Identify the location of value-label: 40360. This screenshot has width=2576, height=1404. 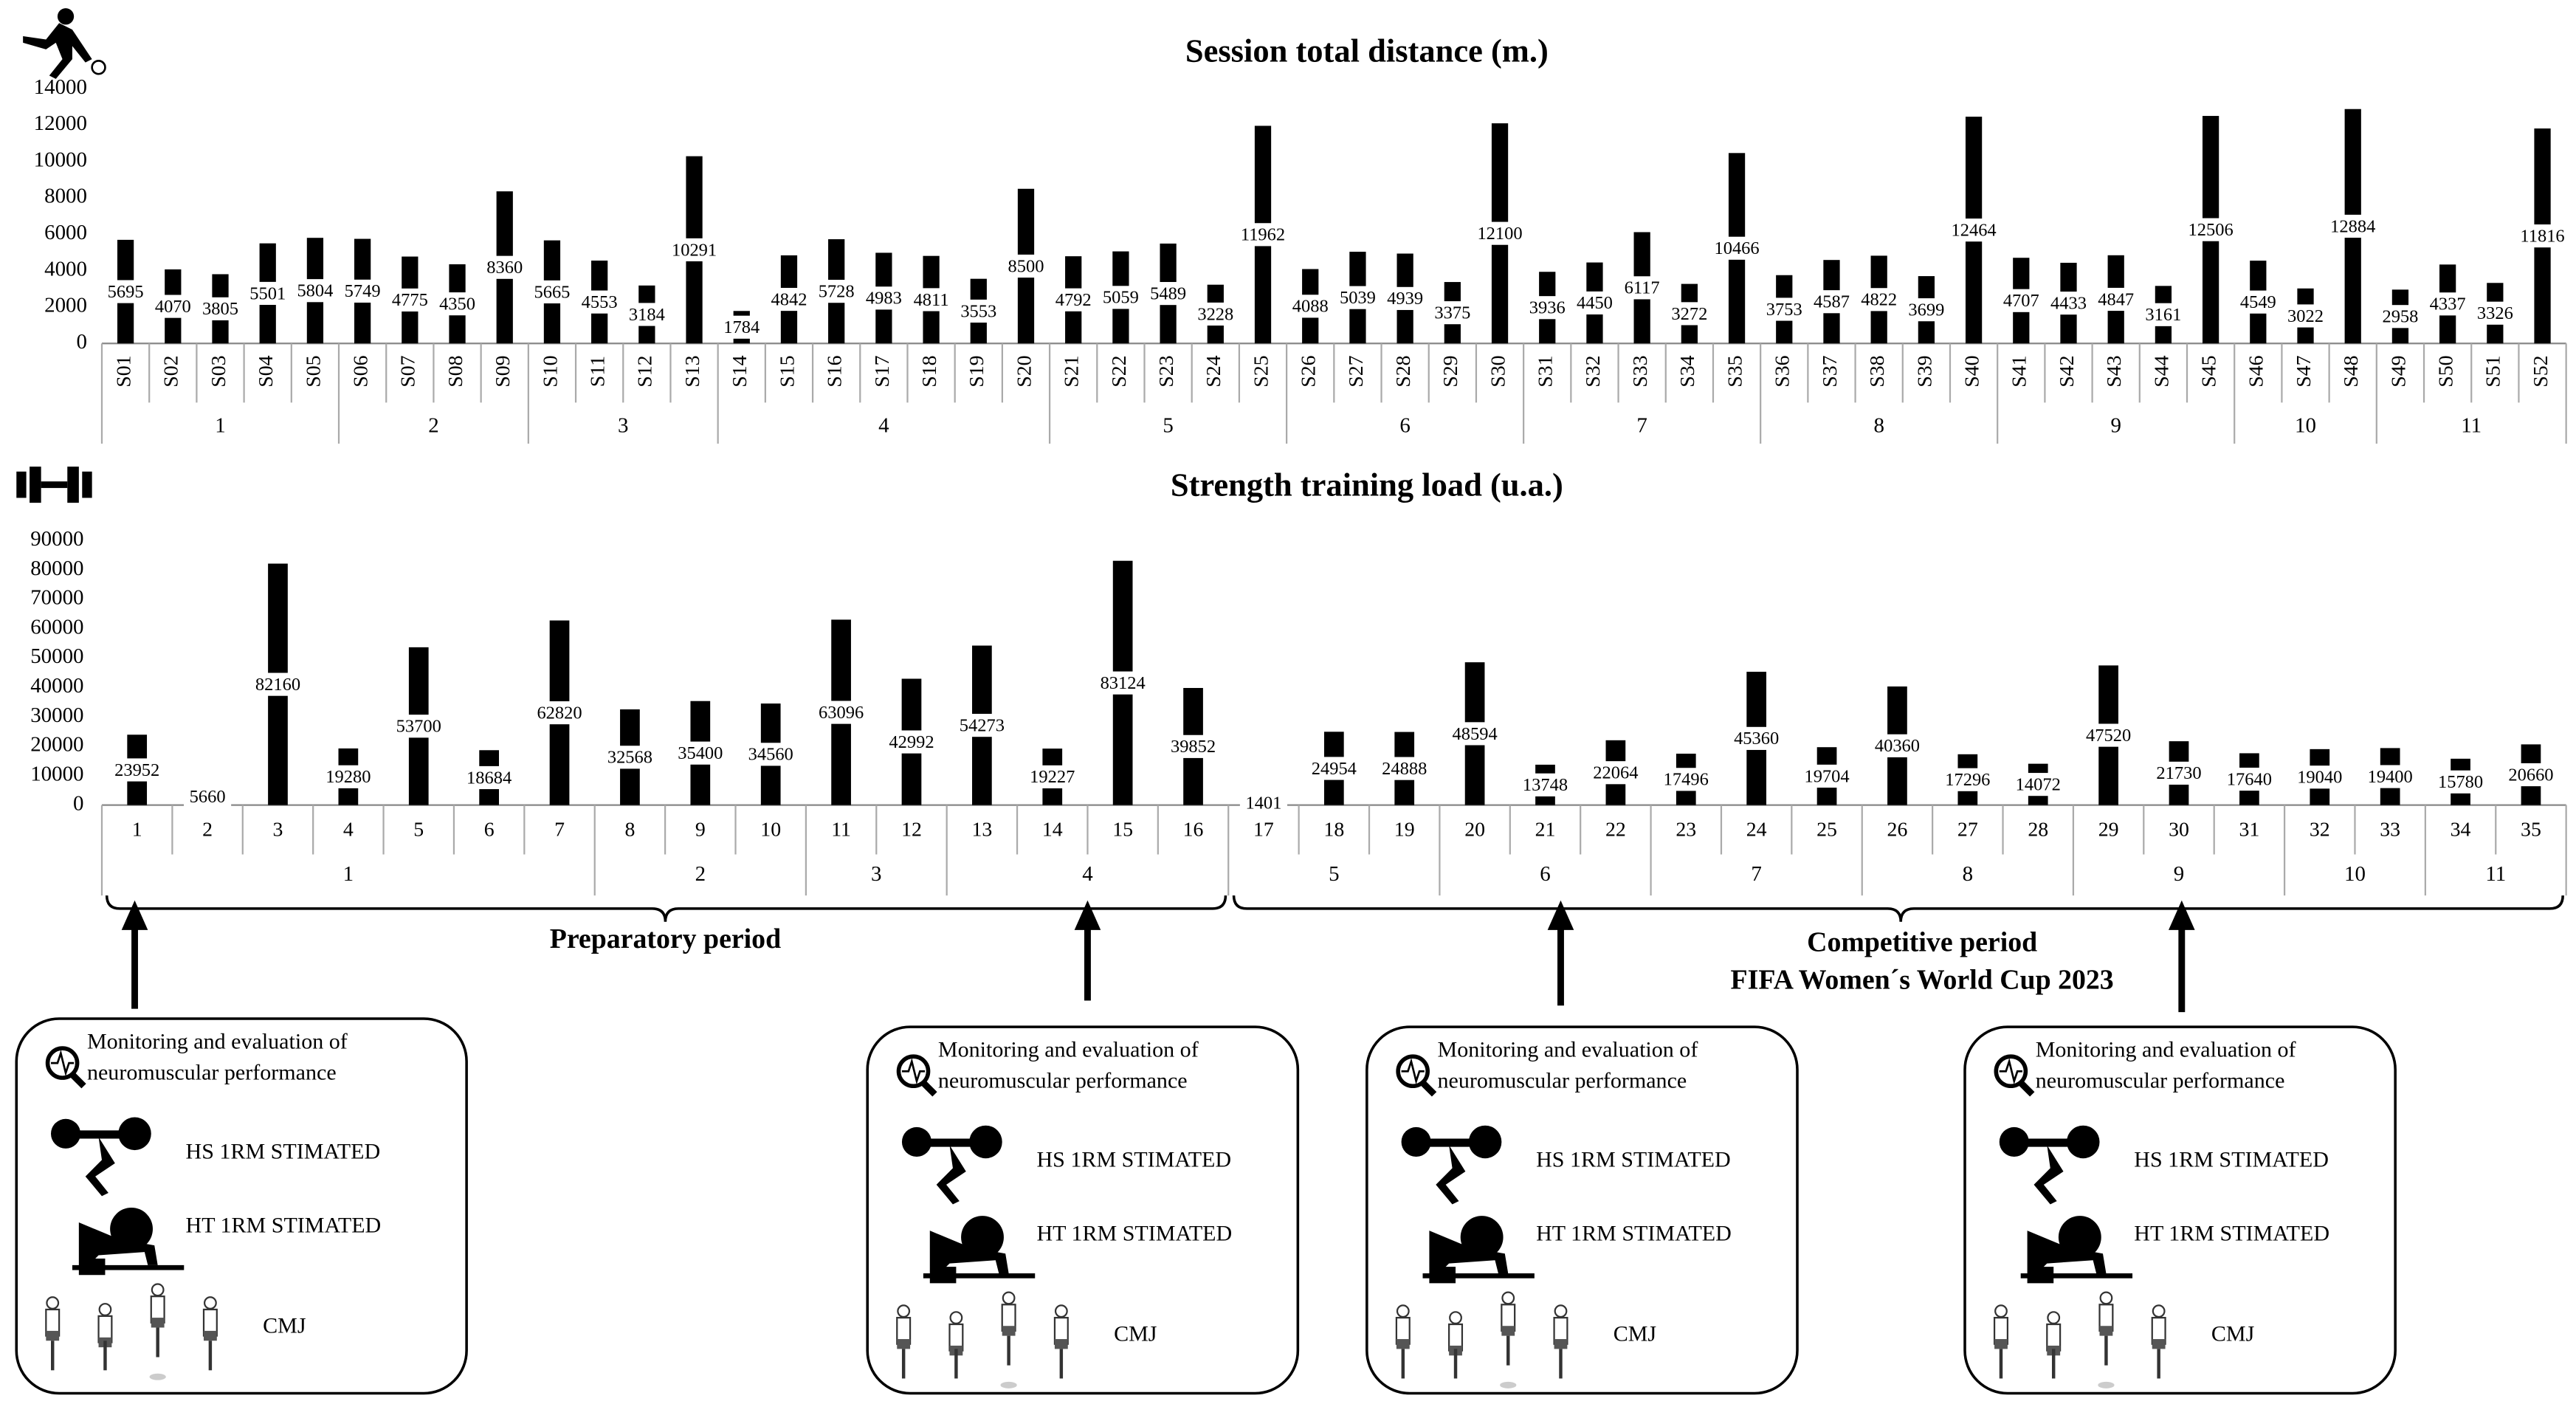
(1898, 746).